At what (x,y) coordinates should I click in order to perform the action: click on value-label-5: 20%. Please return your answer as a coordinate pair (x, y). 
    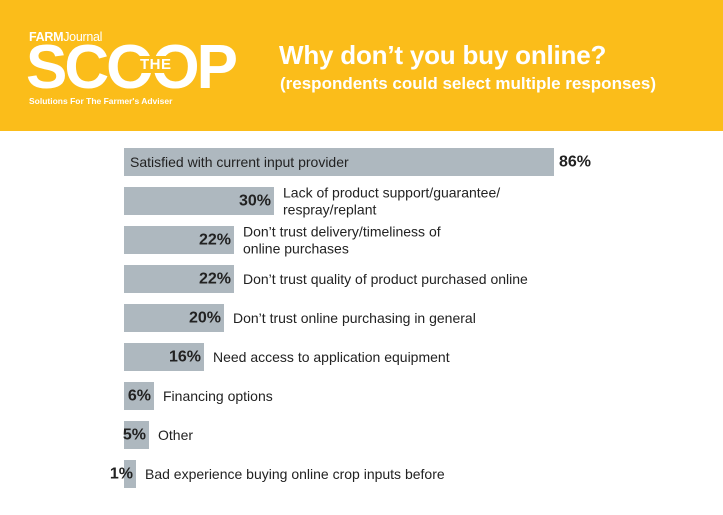
    Looking at the image, I should click on (205, 318).